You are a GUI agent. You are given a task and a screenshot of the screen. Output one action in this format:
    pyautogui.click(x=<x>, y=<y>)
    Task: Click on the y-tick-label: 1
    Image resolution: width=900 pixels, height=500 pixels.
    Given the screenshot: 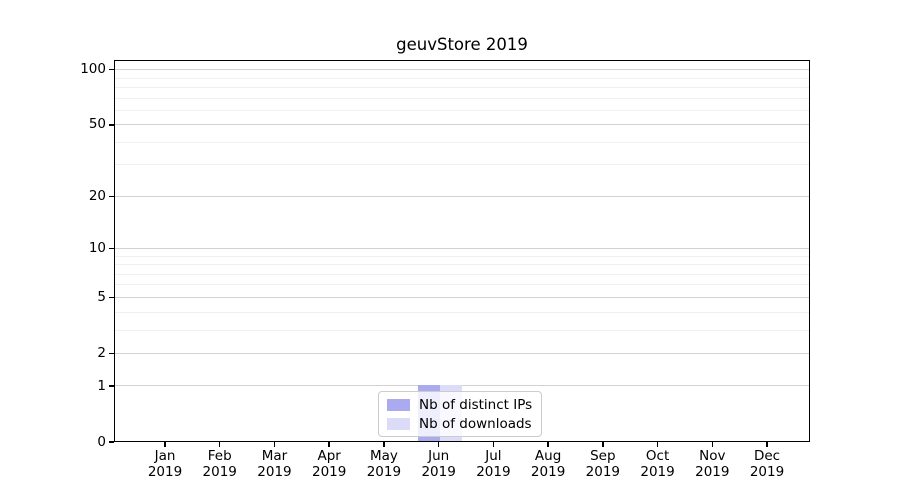 What is the action you would take?
    pyautogui.click(x=101, y=385)
    